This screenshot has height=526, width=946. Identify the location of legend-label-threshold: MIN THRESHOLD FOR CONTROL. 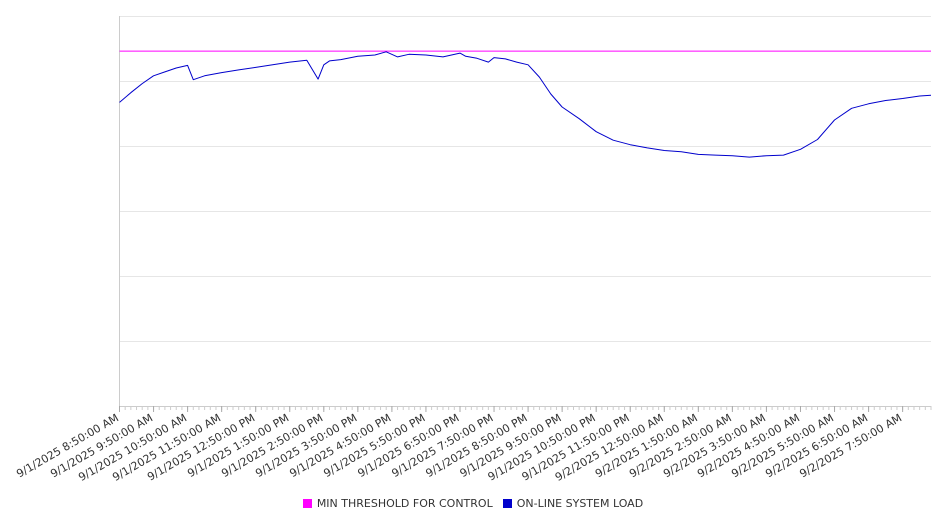
(404, 503).